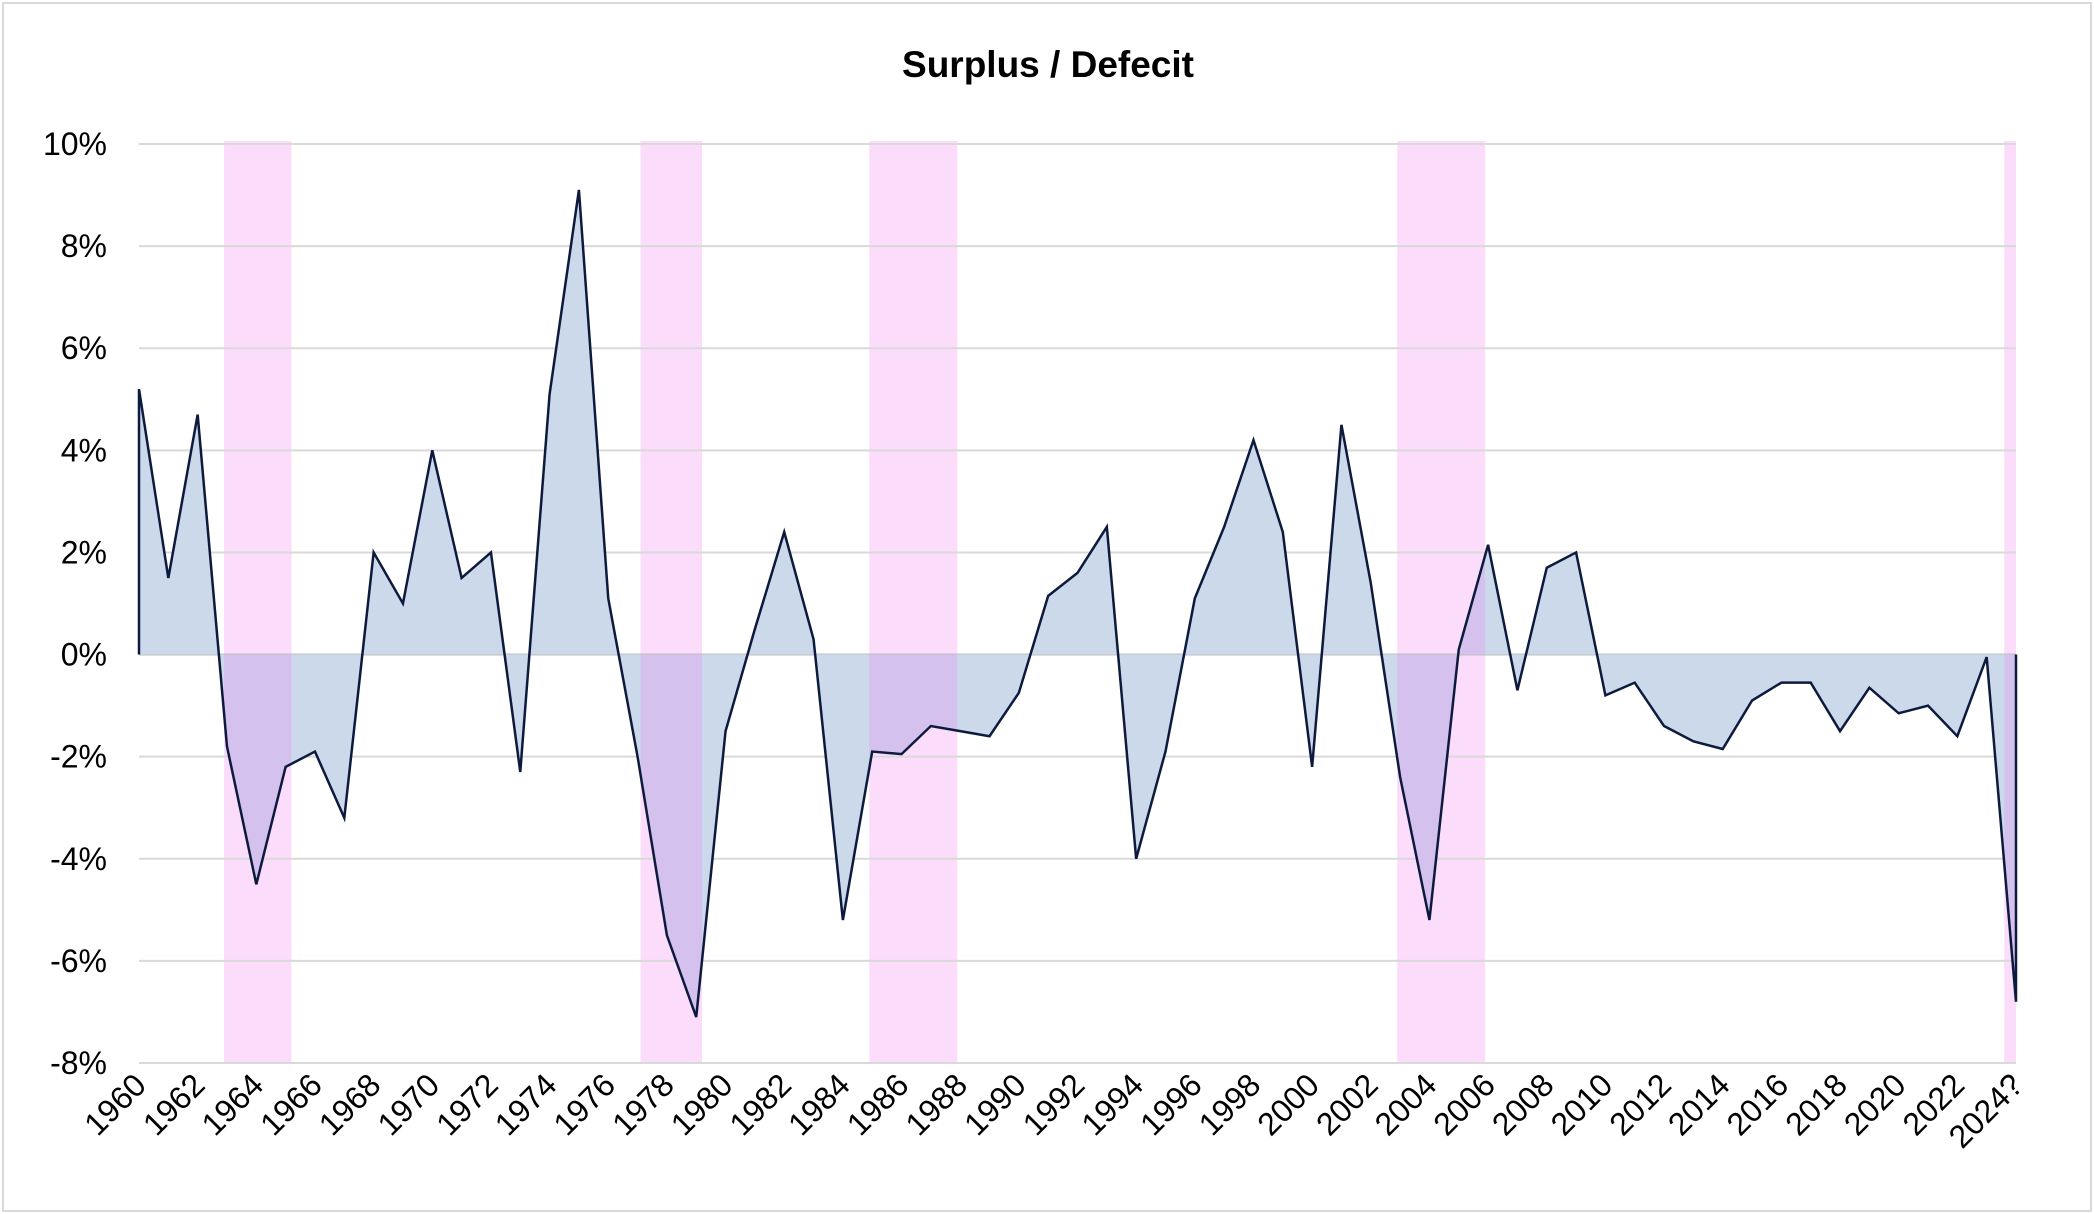 The image size is (2094, 1214). What do you see at coordinates (84, 348) in the screenshot?
I see `y-tick-label: 6%` at bounding box center [84, 348].